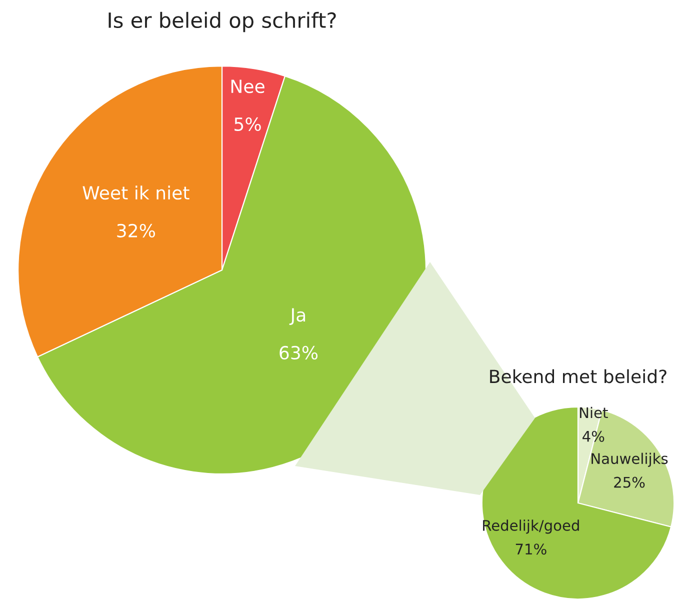 The height and width of the screenshot is (610, 683). I want to click on slice-label: Ja, so click(297, 317).